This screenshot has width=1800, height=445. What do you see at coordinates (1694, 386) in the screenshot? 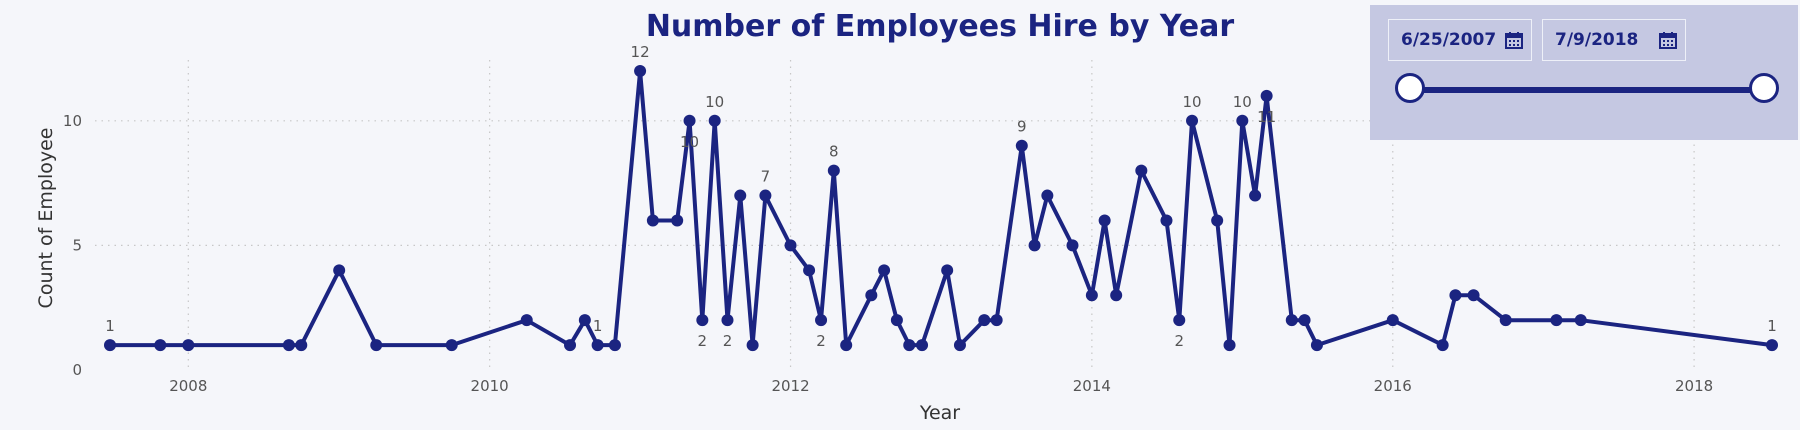
I see `x-tick-label: 2018` at bounding box center [1694, 386].